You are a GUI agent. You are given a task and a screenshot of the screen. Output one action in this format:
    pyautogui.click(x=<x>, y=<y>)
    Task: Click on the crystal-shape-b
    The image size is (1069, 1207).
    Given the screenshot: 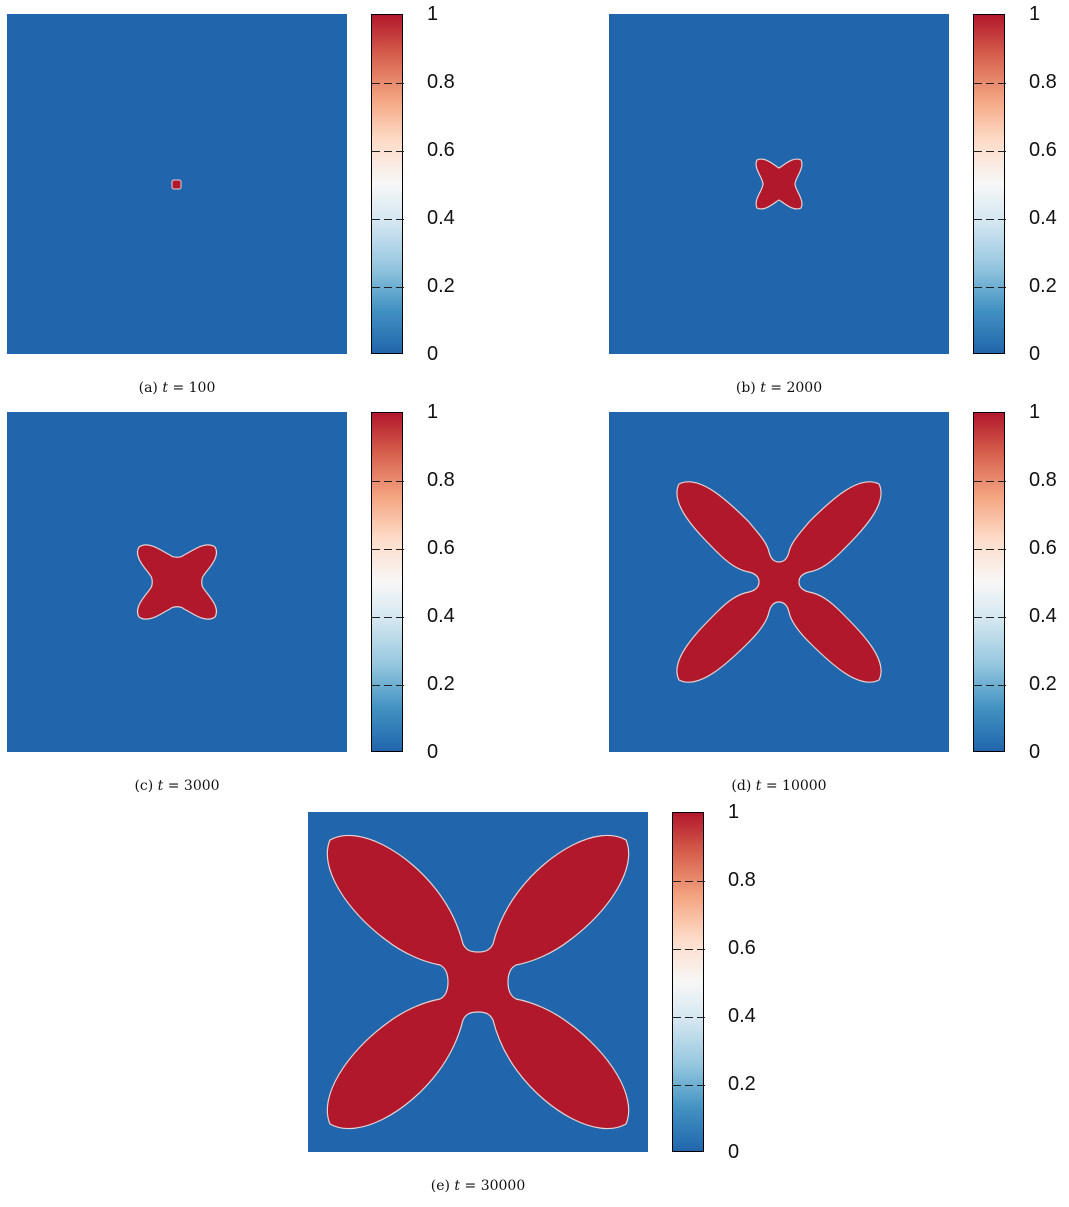 What is the action you would take?
    pyautogui.click(x=779, y=184)
    